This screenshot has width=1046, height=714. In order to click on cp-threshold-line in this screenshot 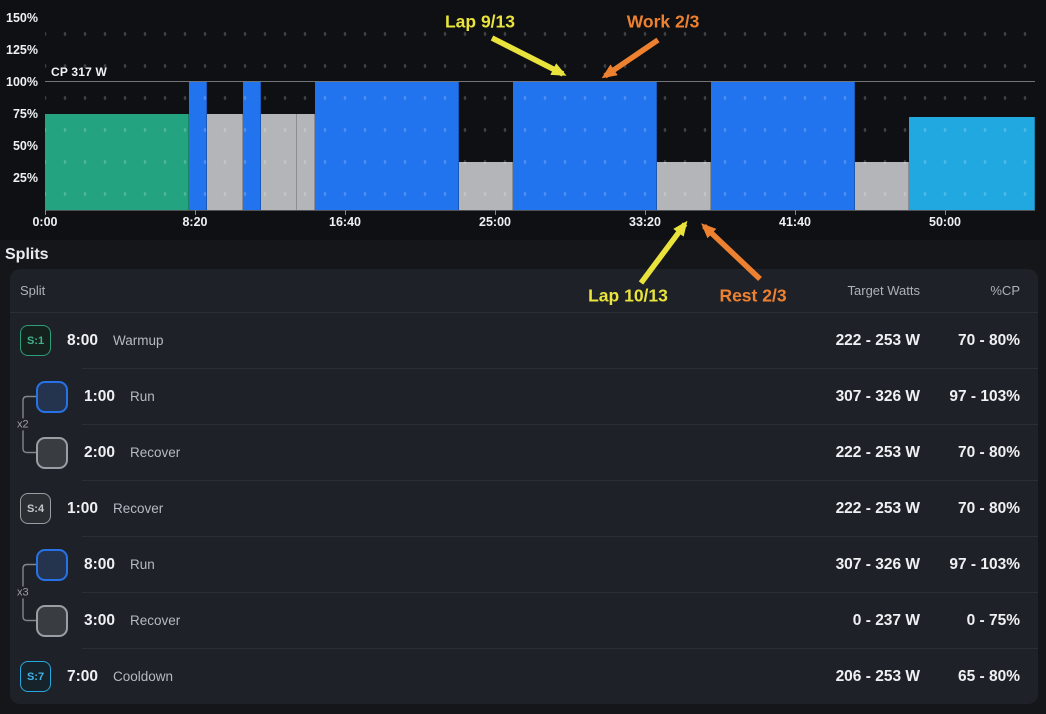, I will do `click(540, 81)`.